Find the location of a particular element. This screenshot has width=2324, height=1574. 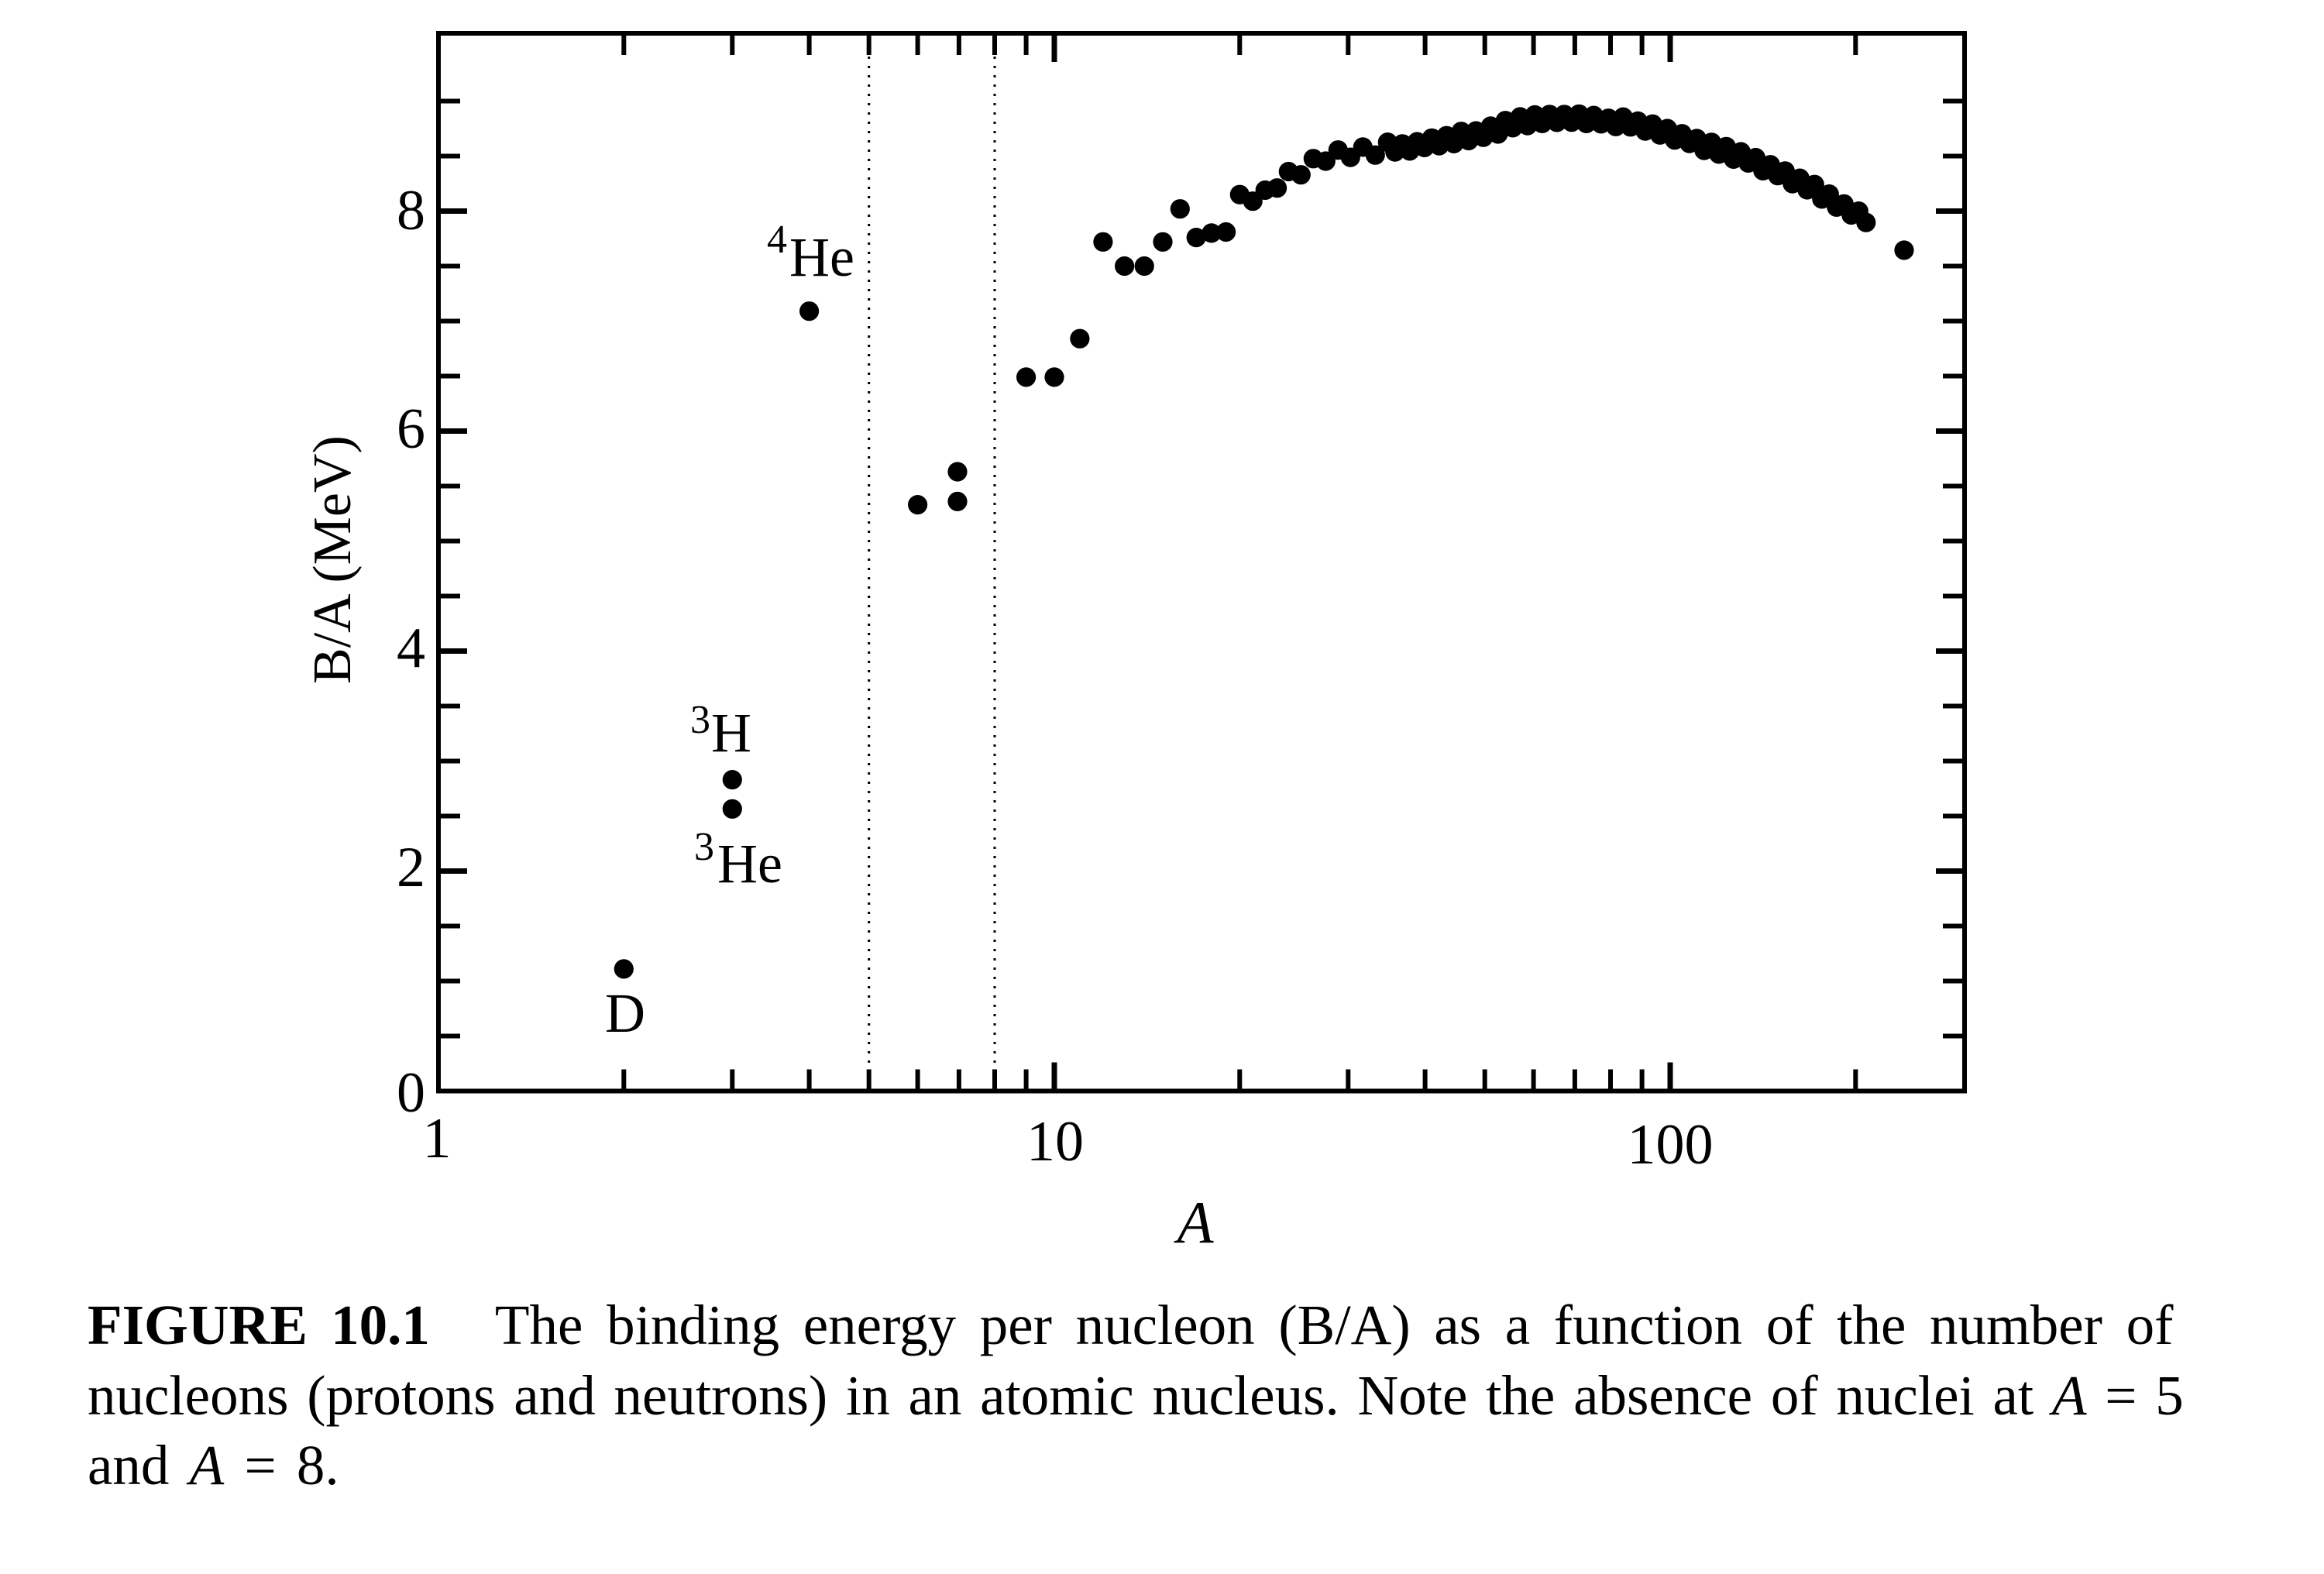

svg-text: D is located at coordinates (625, 1013).